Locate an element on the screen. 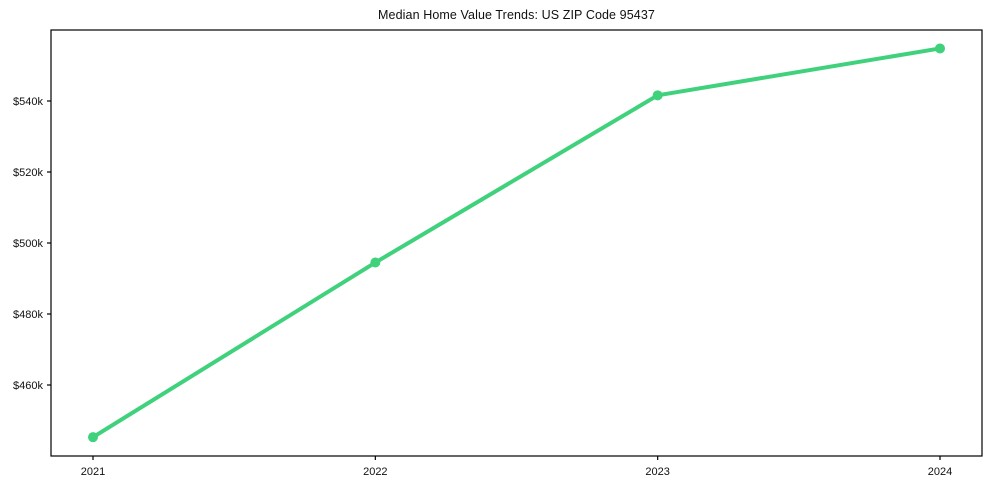 This screenshot has width=990, height=490. y-tick-label: $540k is located at coordinates (28, 102).